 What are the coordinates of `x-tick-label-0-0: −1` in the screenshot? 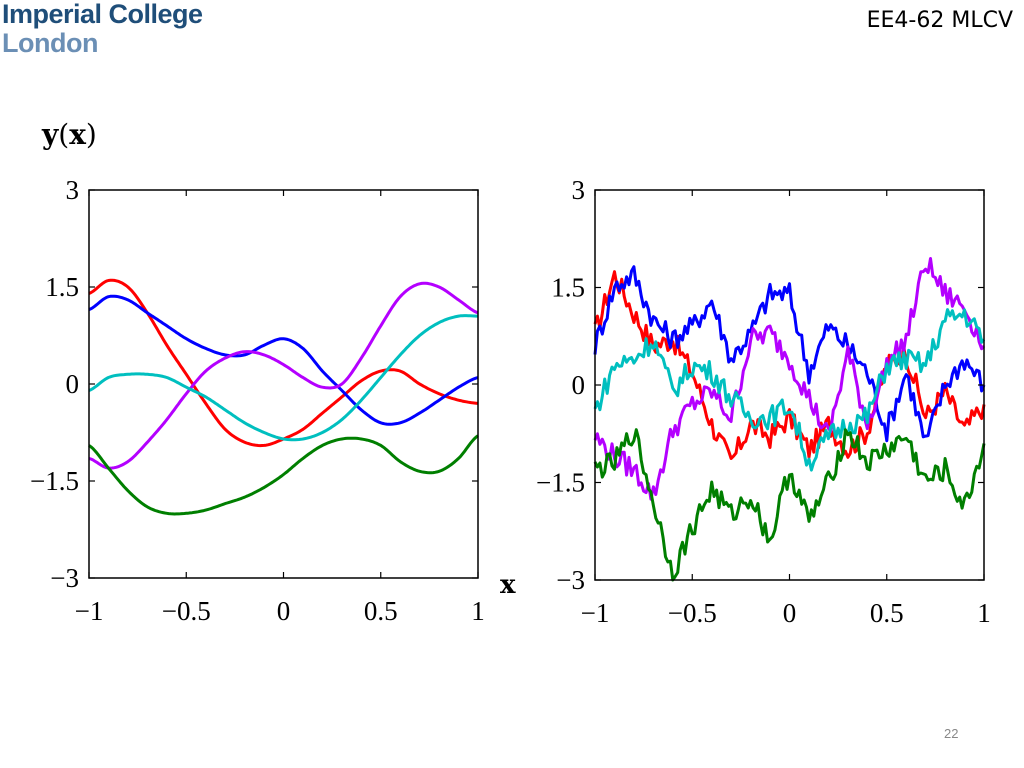 It's located at (89, 611).